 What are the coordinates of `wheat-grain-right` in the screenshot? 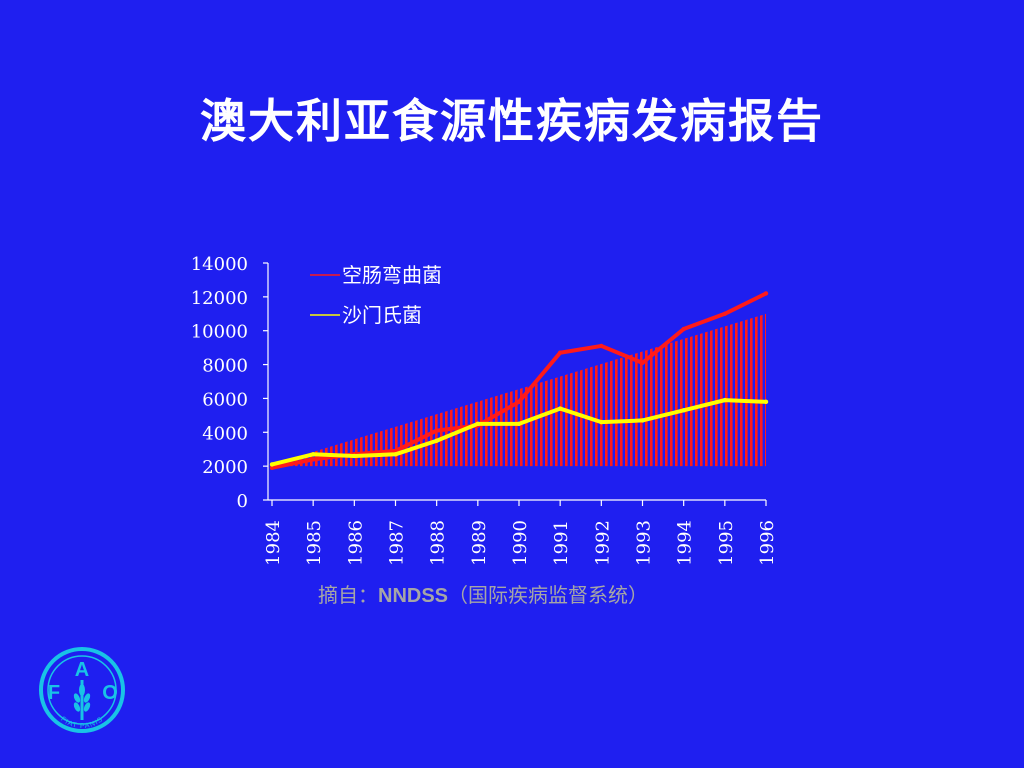 It's located at (87, 698).